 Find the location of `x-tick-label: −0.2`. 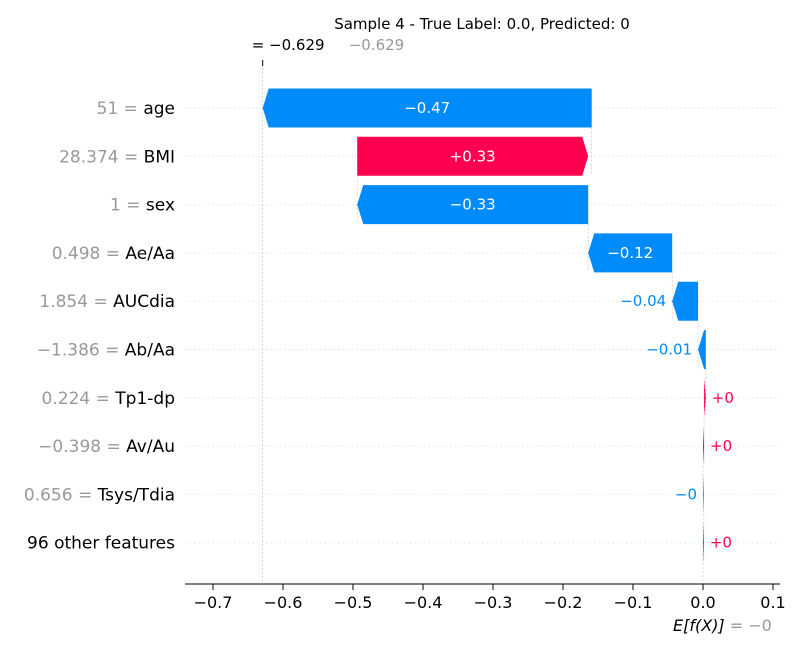

x-tick-label: −0.2 is located at coordinates (563, 602).